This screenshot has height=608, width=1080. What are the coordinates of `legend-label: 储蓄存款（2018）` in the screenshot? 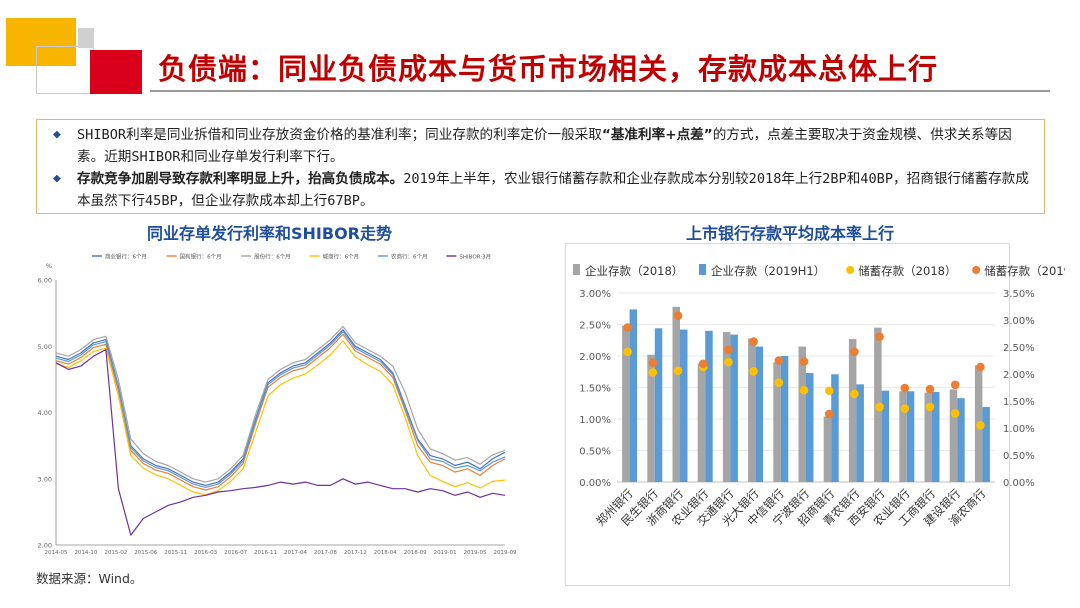 It's located at (907, 271).